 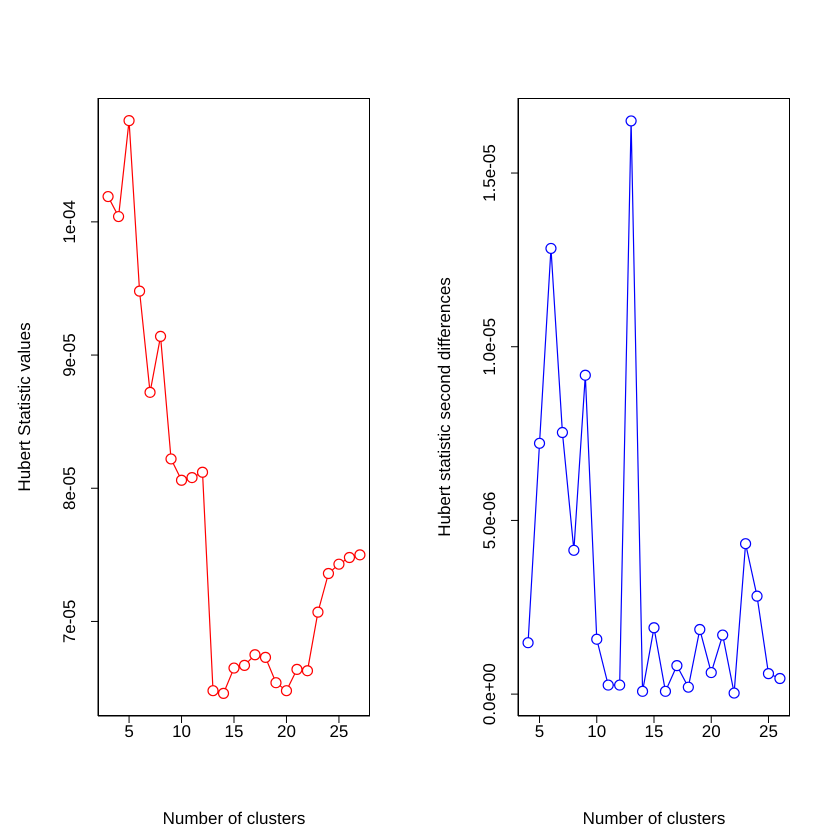 What do you see at coordinates (489, 694) in the screenshot?
I see `y-tick-label: 0.0e+00` at bounding box center [489, 694].